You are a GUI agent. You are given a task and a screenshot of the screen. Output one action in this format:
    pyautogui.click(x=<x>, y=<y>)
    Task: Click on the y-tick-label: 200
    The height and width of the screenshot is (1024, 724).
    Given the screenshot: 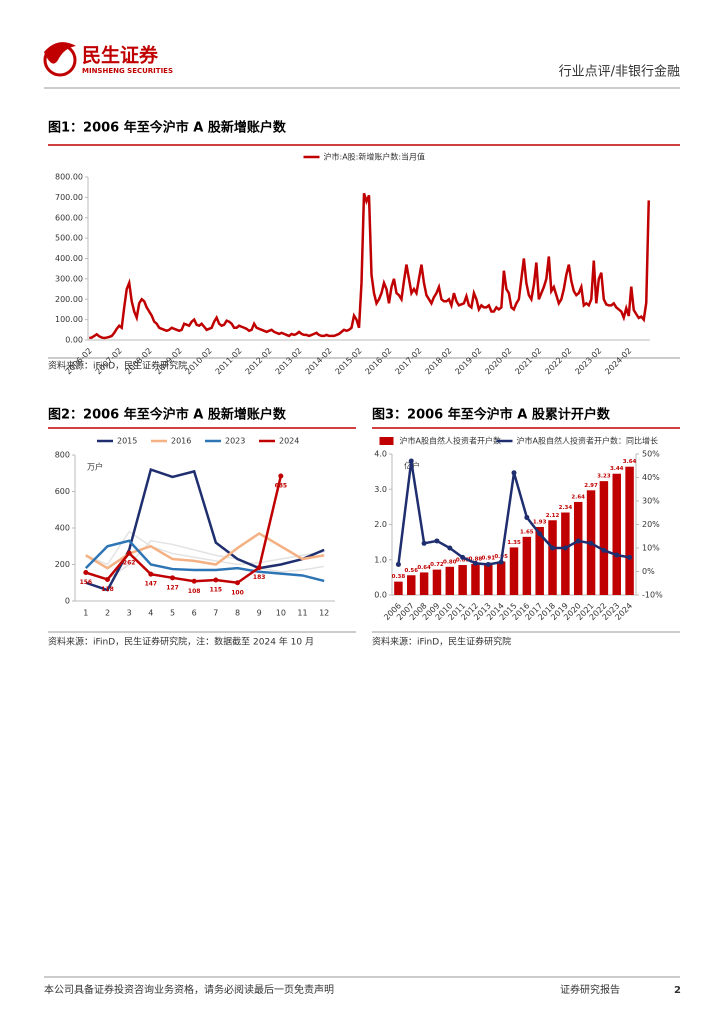 What is the action you would take?
    pyautogui.click(x=62, y=564)
    